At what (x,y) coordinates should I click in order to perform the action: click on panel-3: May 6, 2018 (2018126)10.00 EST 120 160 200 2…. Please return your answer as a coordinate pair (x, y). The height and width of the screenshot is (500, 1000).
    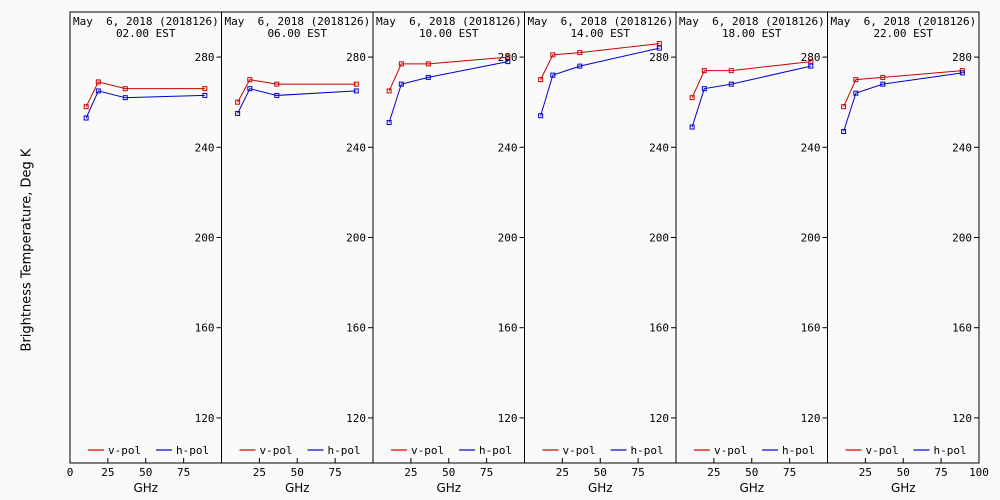
    Looking at the image, I should click on (448, 253).